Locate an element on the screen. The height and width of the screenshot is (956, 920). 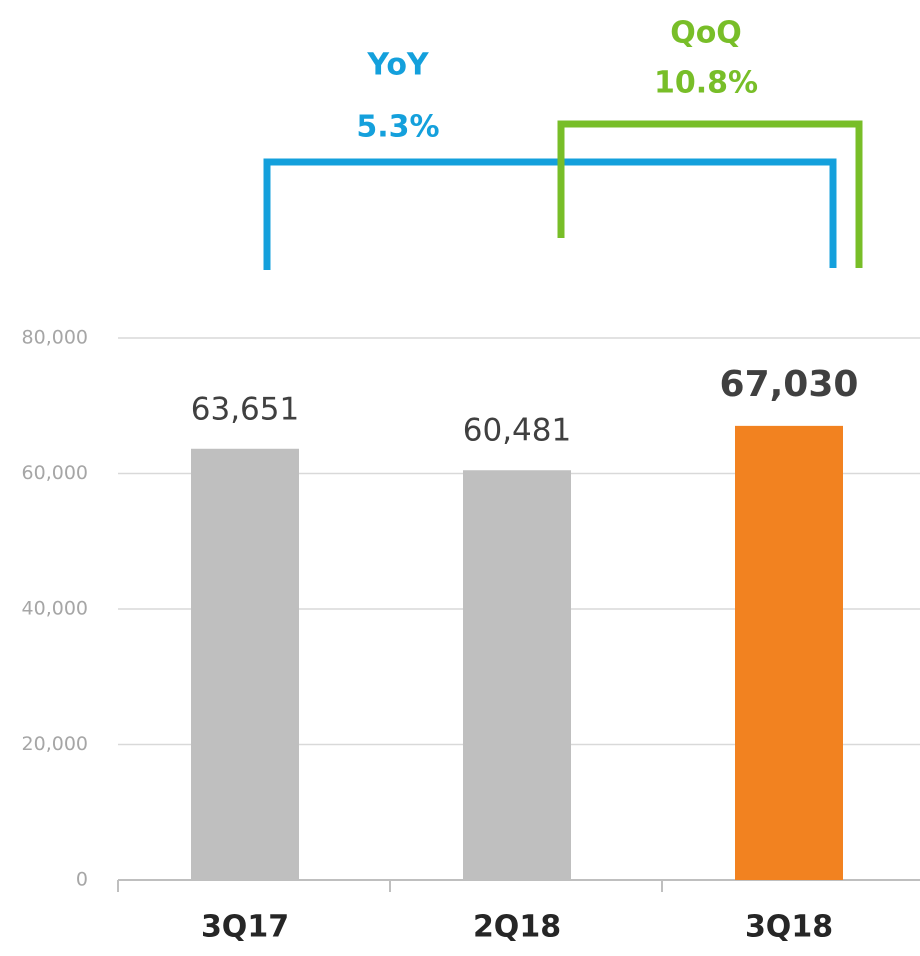
x-tick-label: 3Q18 is located at coordinates (789, 927).